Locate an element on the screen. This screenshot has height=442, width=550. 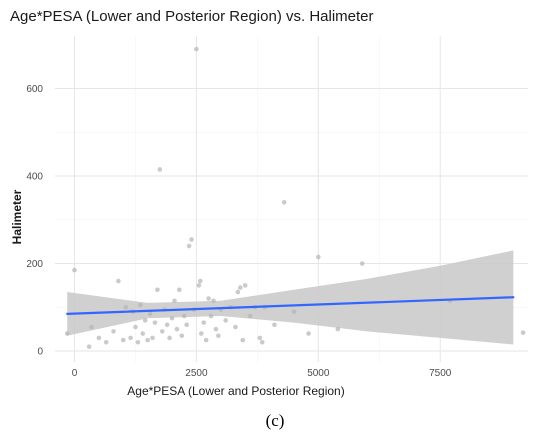
y-tick-label: 0 is located at coordinates (40, 352).